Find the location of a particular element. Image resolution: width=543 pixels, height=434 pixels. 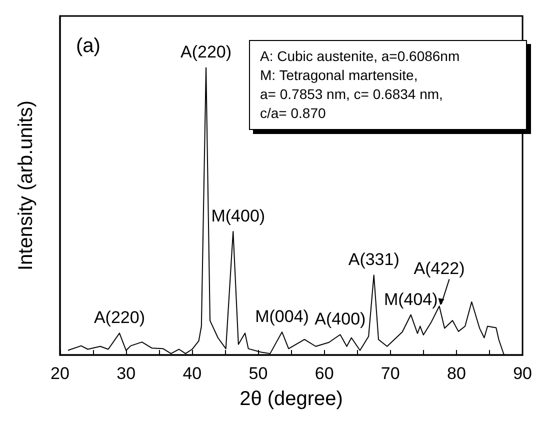

x-tick-label: 80 is located at coordinates (456, 373).